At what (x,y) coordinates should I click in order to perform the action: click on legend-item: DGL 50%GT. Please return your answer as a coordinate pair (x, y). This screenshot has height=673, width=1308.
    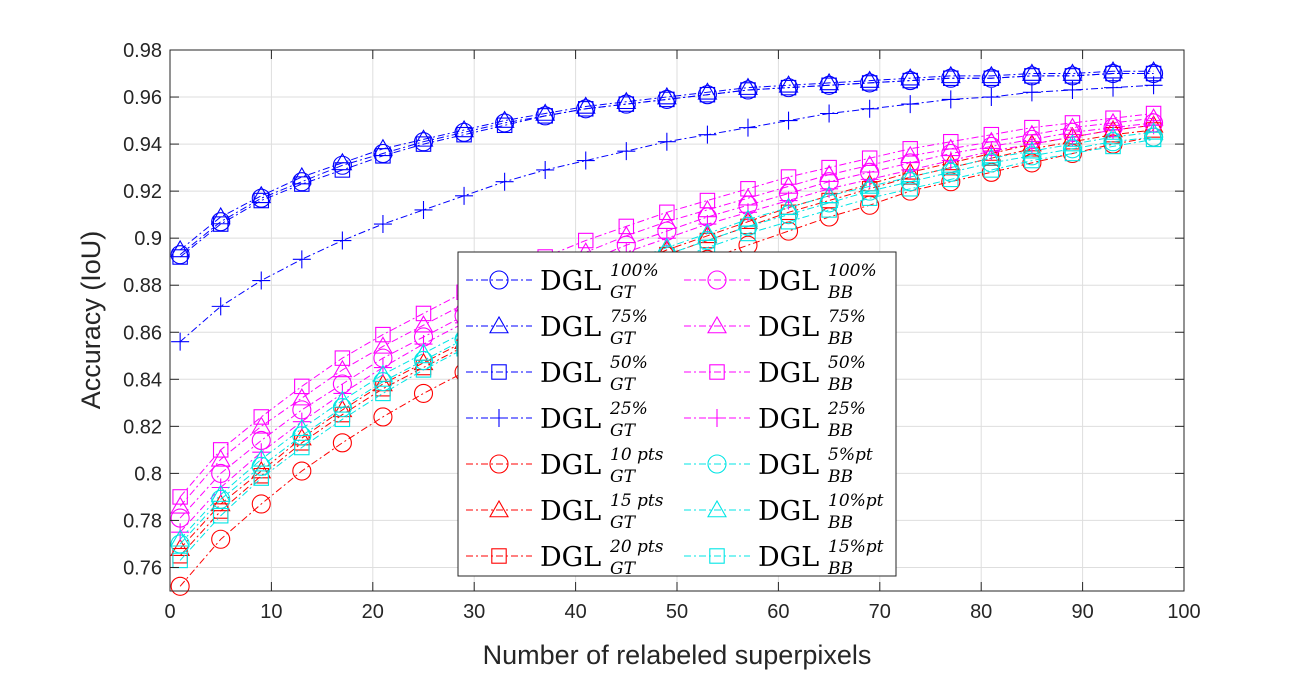
    Looking at the image, I should click on (557, 374).